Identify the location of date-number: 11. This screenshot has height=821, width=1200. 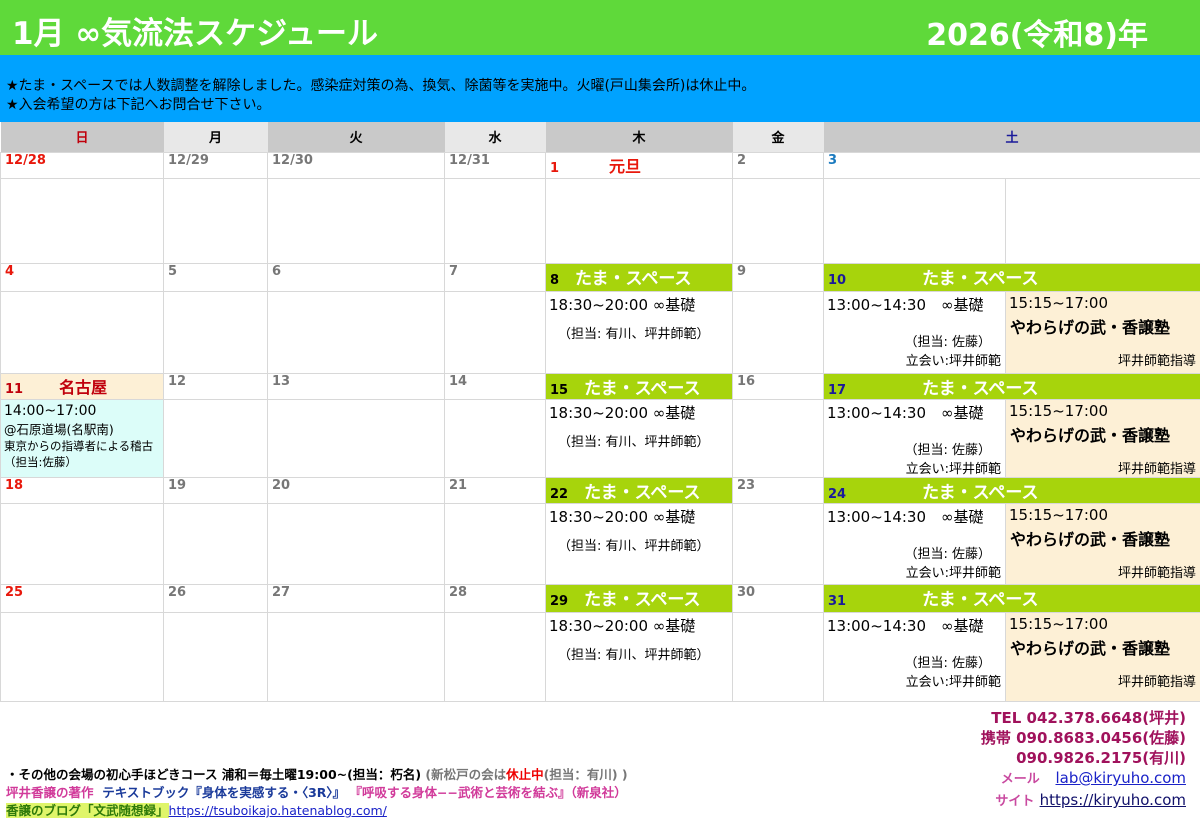
(14, 389).